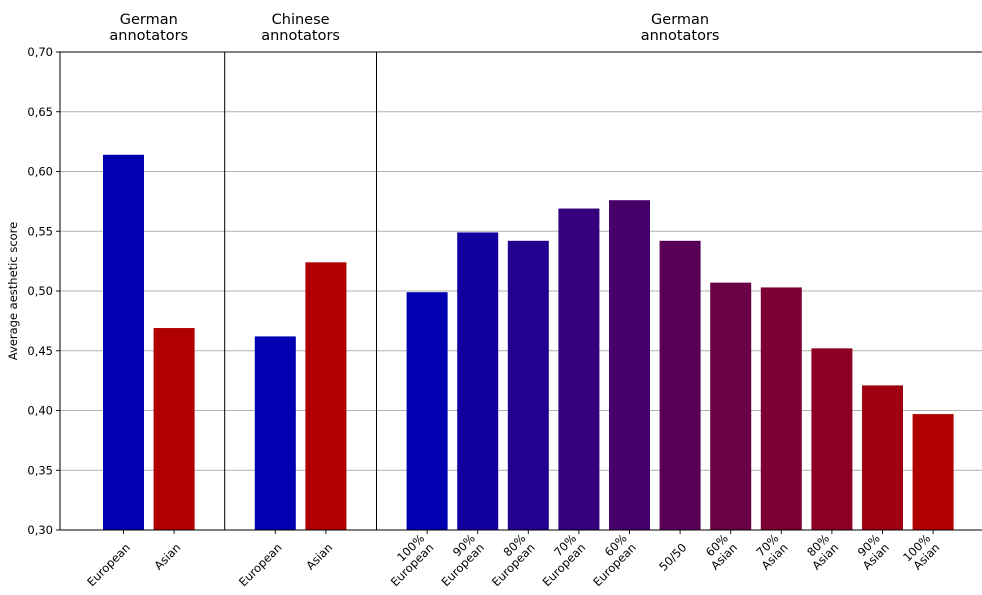  I want to click on y-tick-label: 0,60, so click(40, 172).